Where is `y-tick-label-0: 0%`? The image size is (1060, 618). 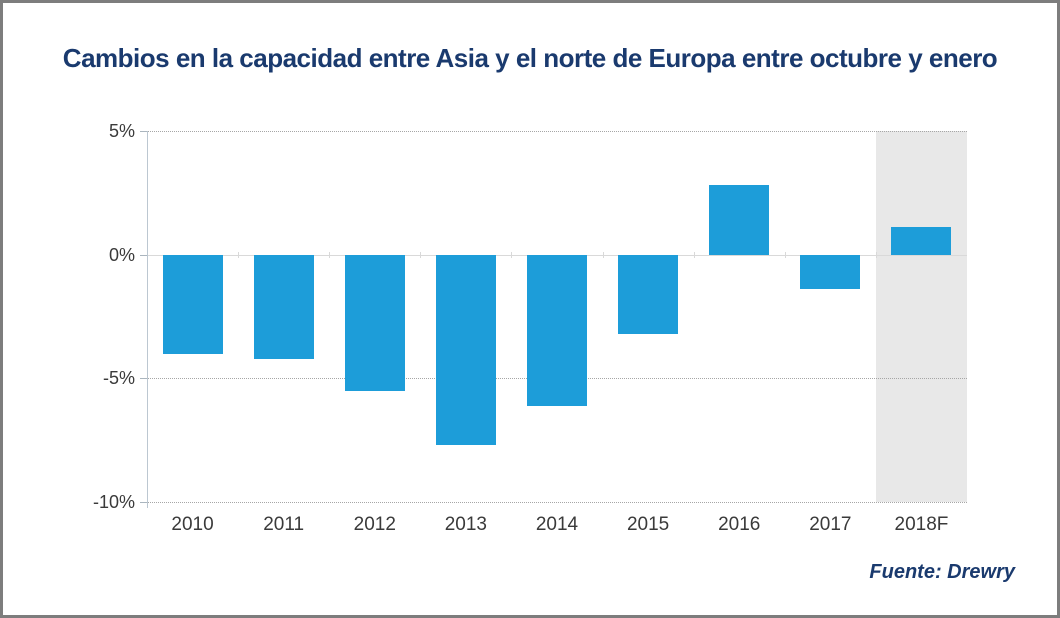
y-tick-label-0: 0% is located at coordinates (121, 254).